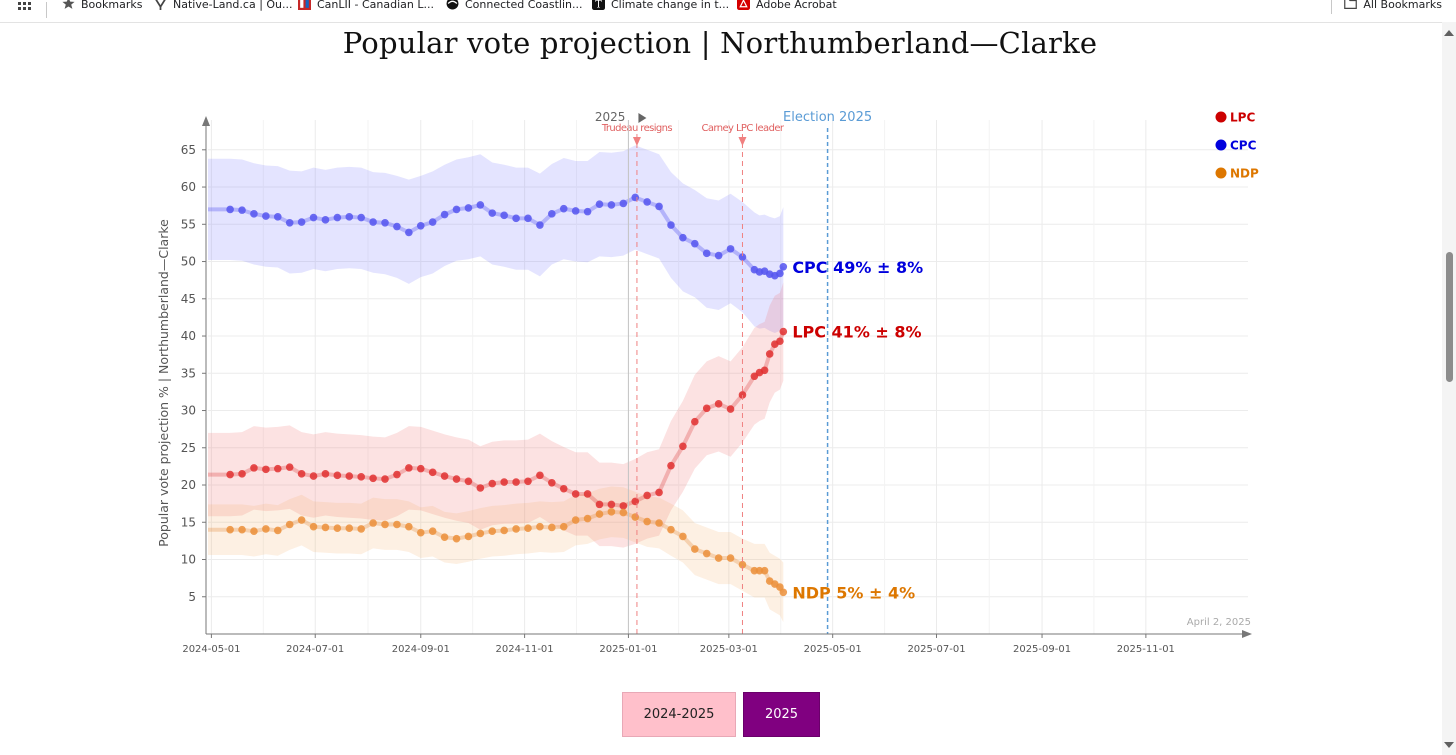 The height and width of the screenshot is (755, 1456). I want to click on legend-label: LPC, so click(1242, 118).